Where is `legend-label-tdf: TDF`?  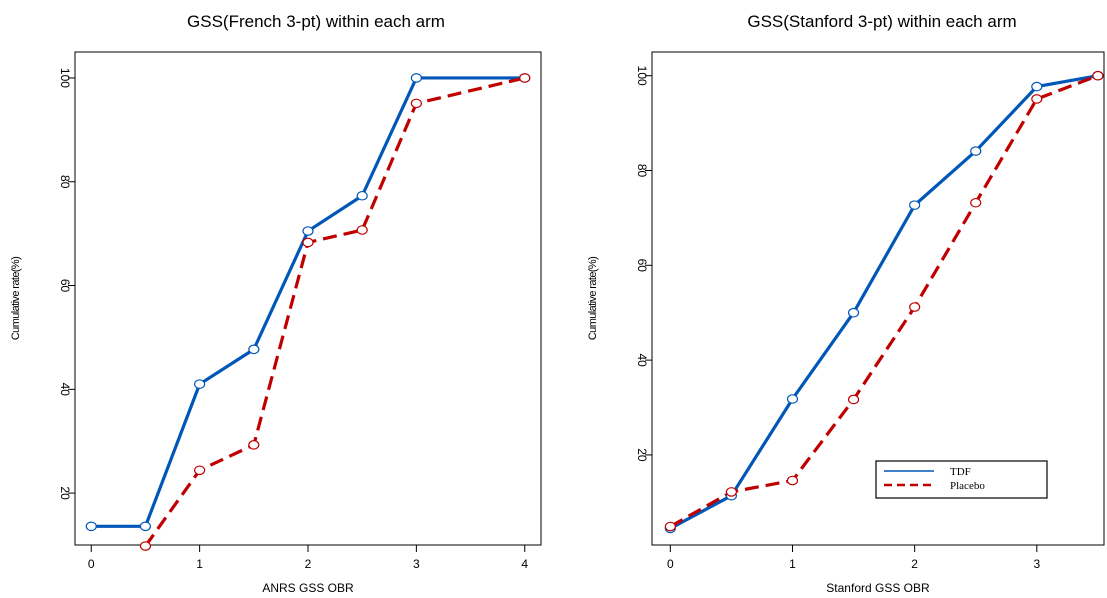
legend-label-tdf: TDF is located at coordinates (960, 472).